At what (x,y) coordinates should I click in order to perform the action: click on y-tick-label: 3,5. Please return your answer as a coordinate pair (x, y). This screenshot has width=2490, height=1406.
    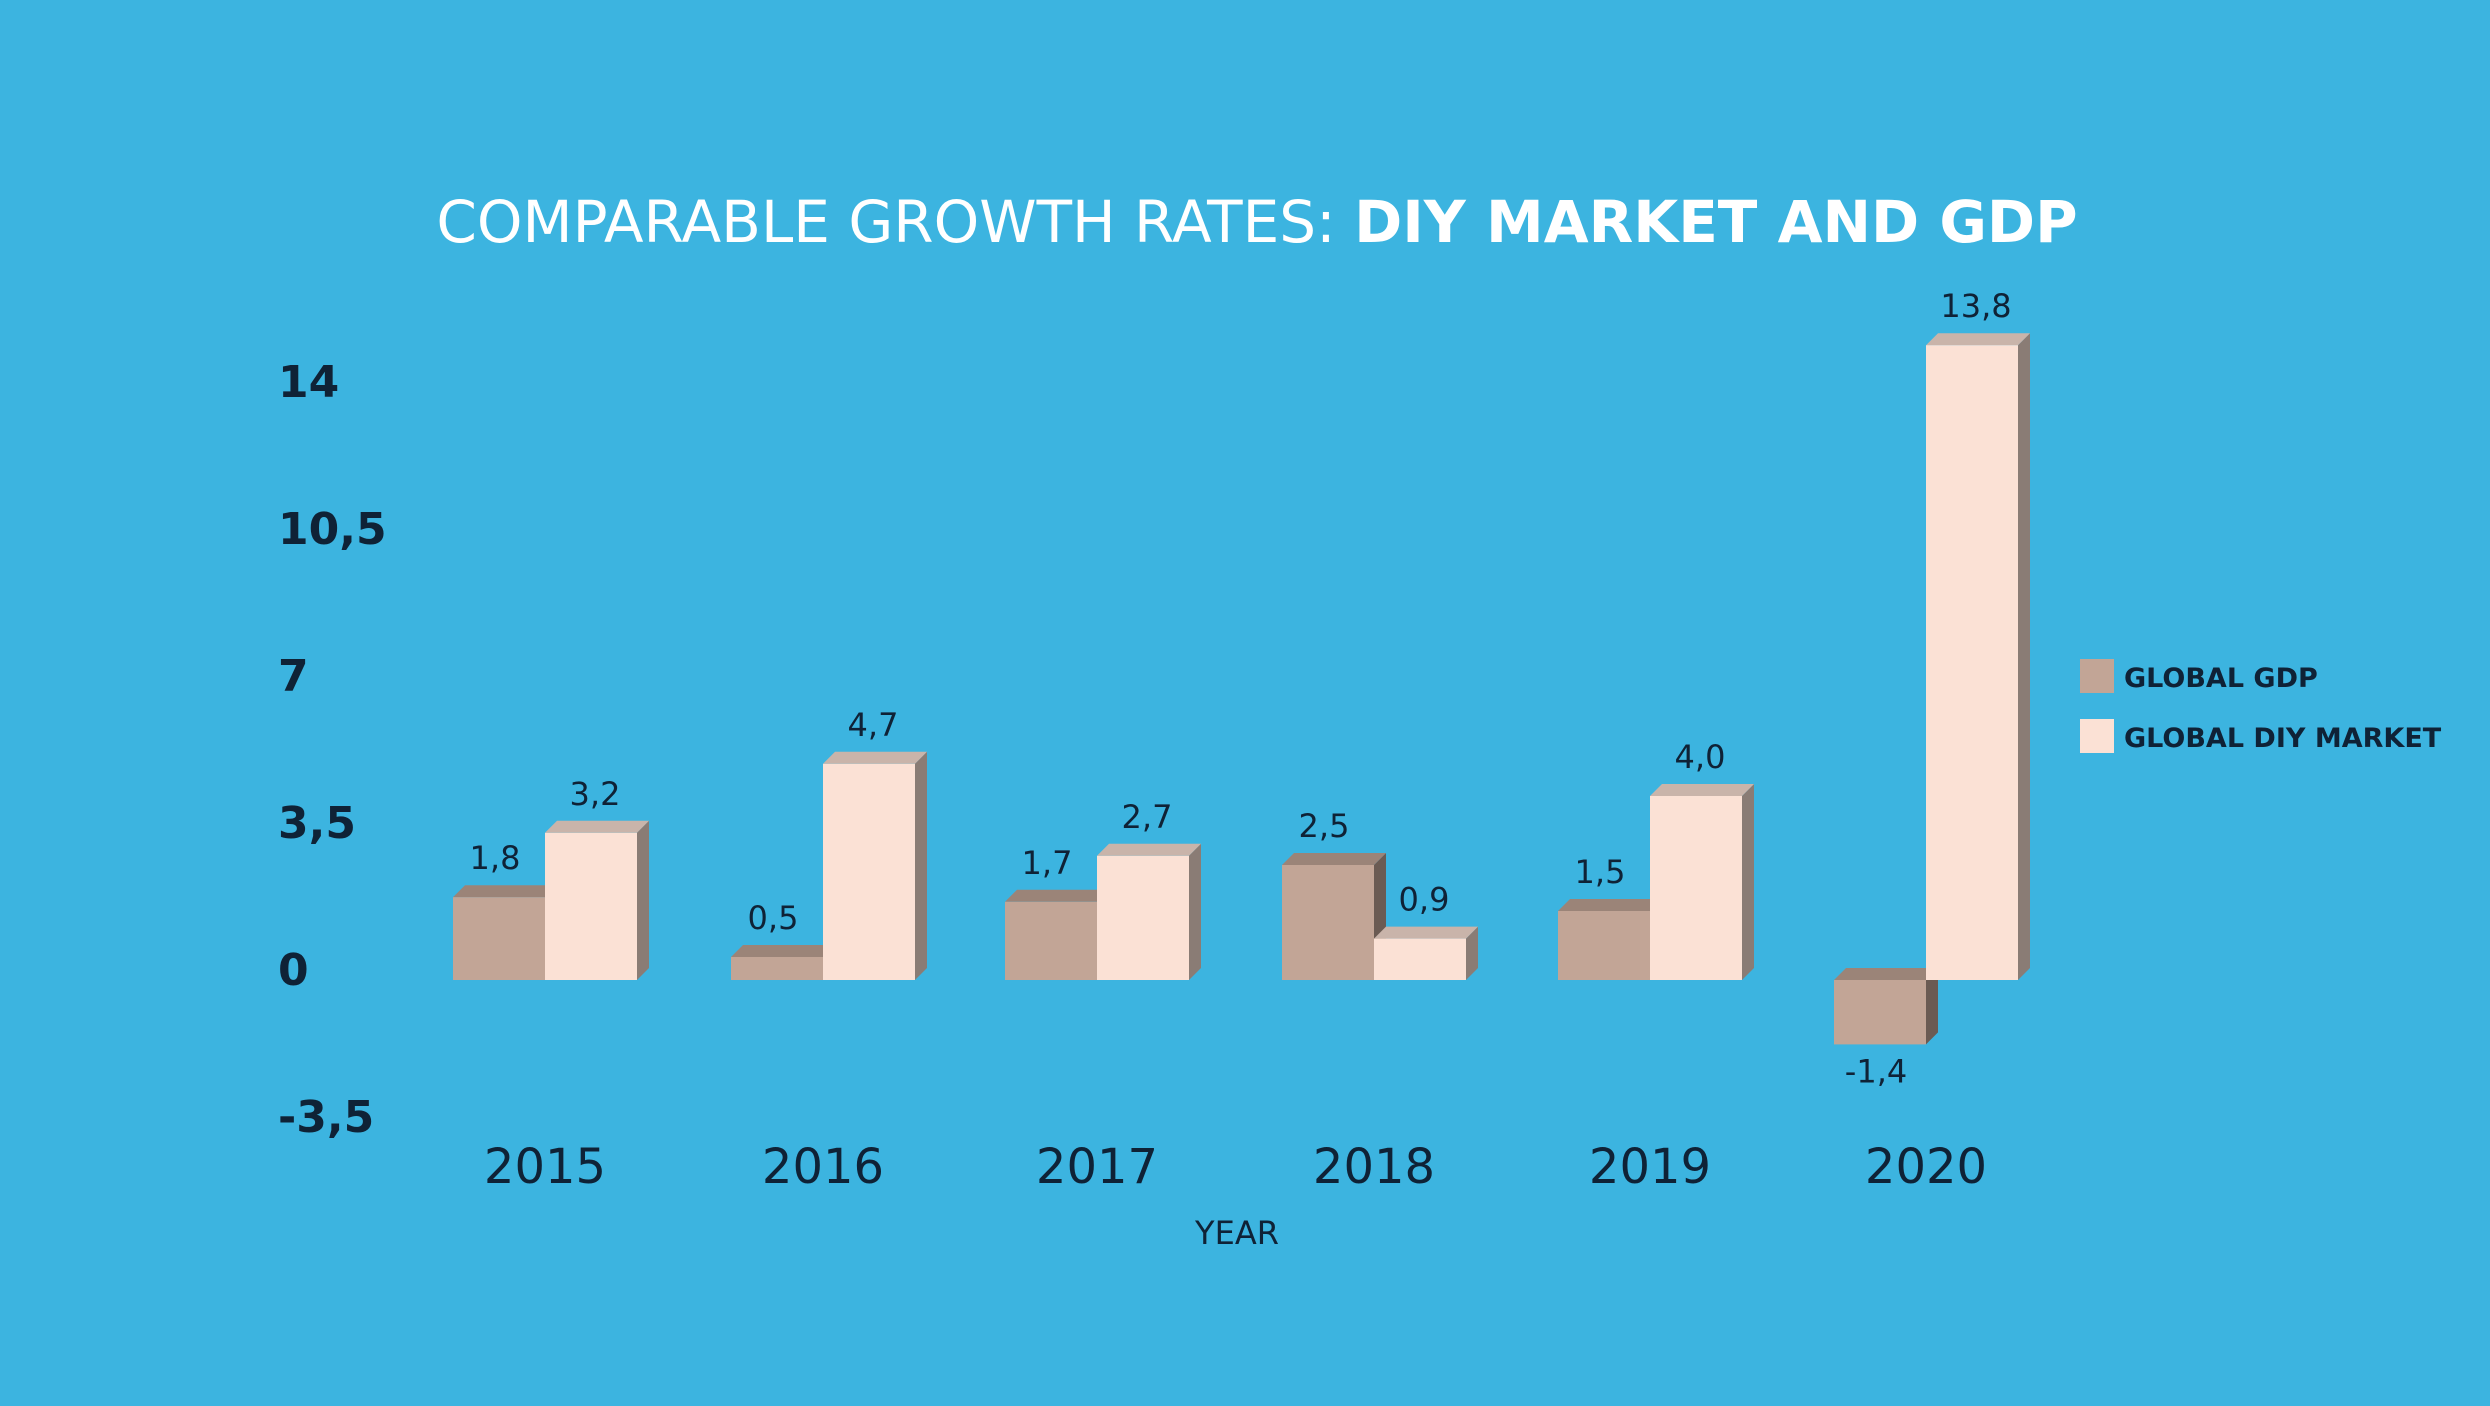
    Looking at the image, I should click on (317, 823).